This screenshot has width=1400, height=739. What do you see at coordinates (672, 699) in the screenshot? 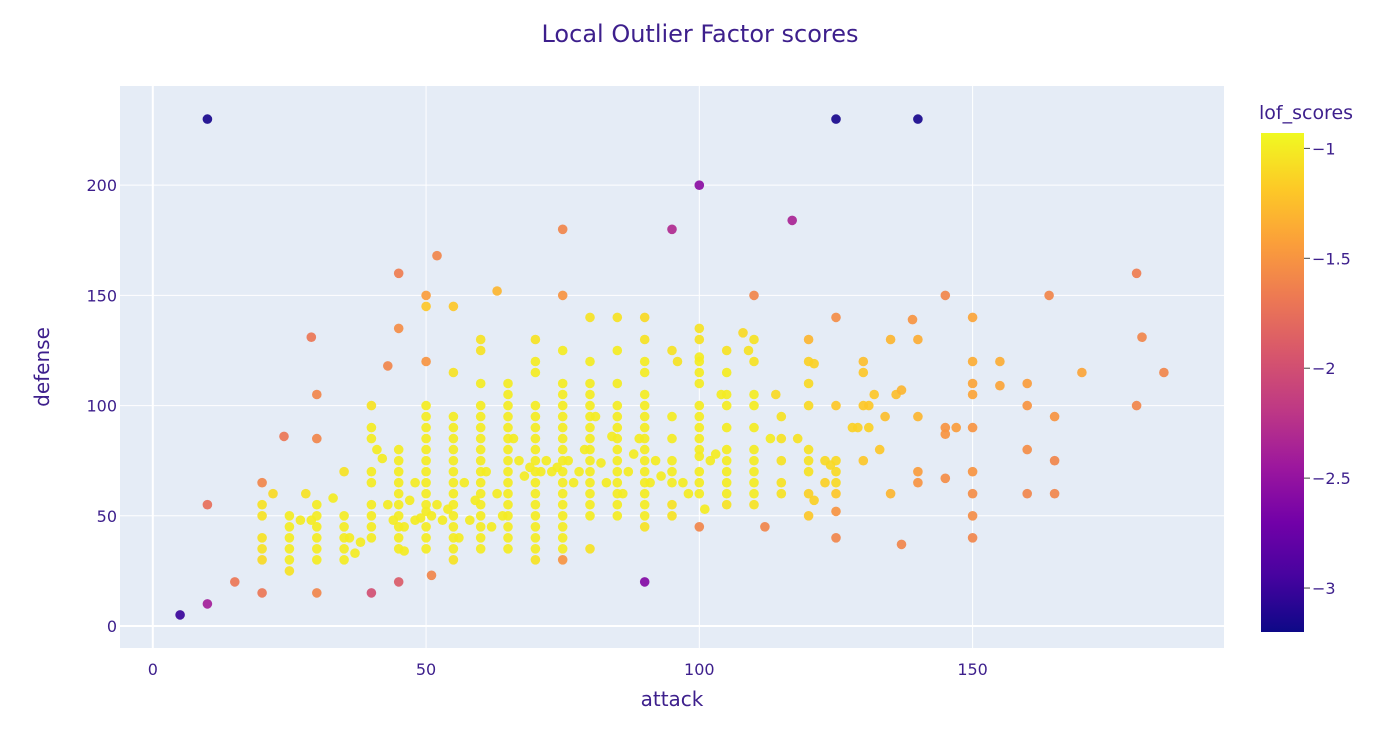
I see `x-axis-title: attack` at bounding box center [672, 699].